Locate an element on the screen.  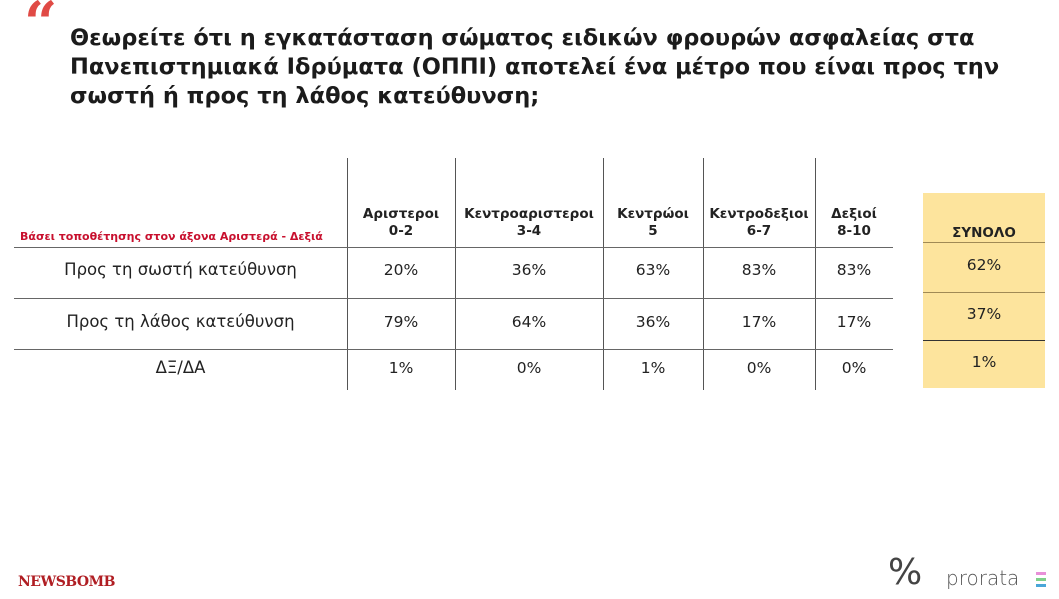
column-header: Κεντρώοι 5 is located at coordinates (653, 226).